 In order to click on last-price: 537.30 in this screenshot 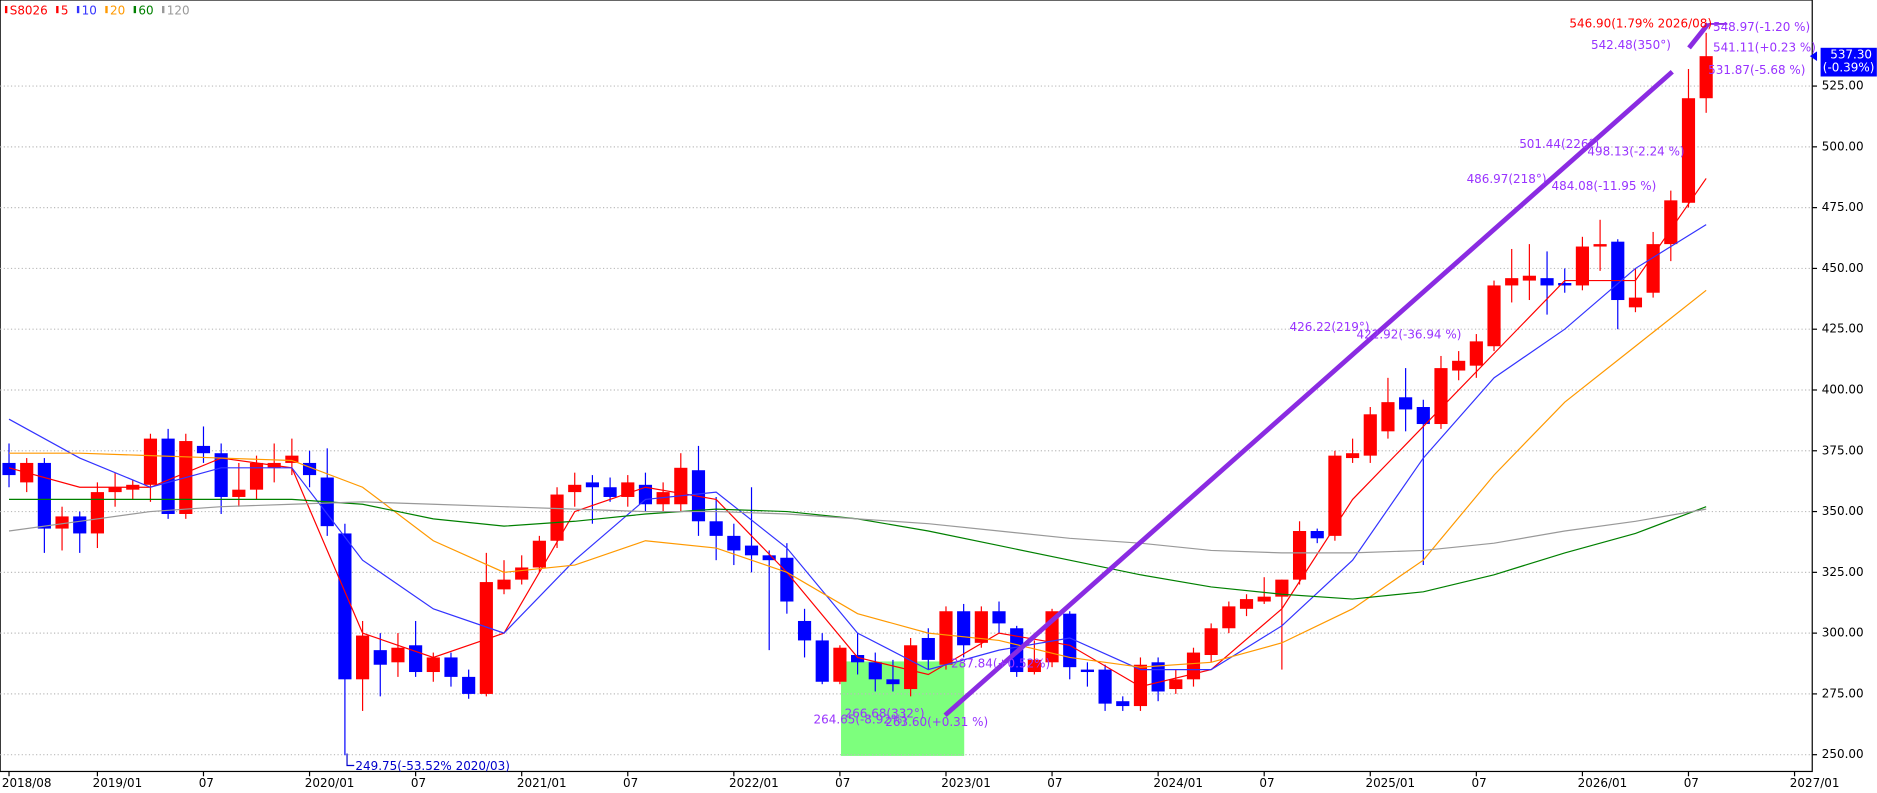, I will do `click(1851, 54)`.